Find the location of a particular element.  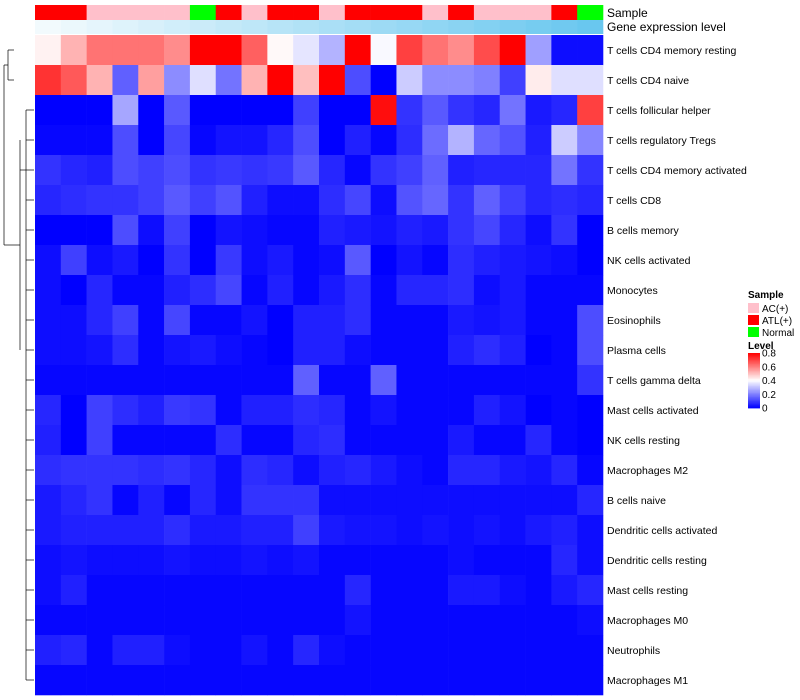

row-label: Macrophages M2 is located at coordinates (647, 471).